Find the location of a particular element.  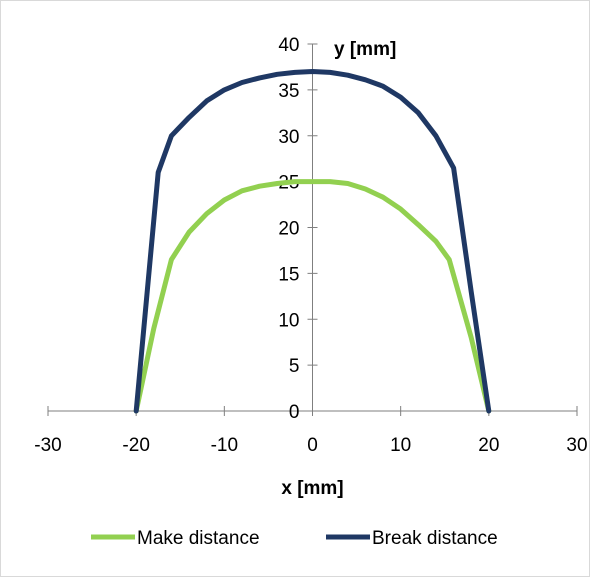

x-tick-label: -30 is located at coordinates (47, 445).